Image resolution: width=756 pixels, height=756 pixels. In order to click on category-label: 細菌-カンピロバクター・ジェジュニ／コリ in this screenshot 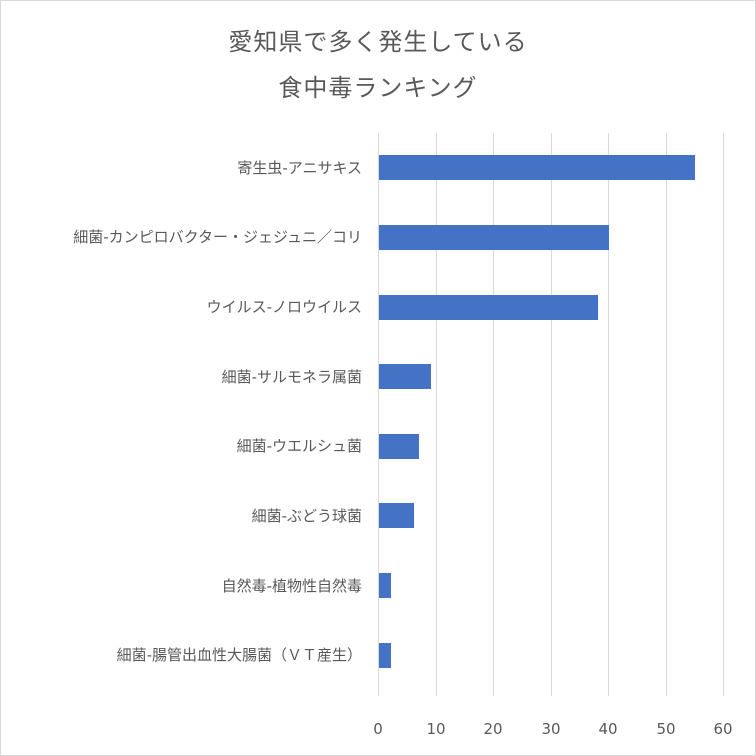, I will do `click(217, 237)`.